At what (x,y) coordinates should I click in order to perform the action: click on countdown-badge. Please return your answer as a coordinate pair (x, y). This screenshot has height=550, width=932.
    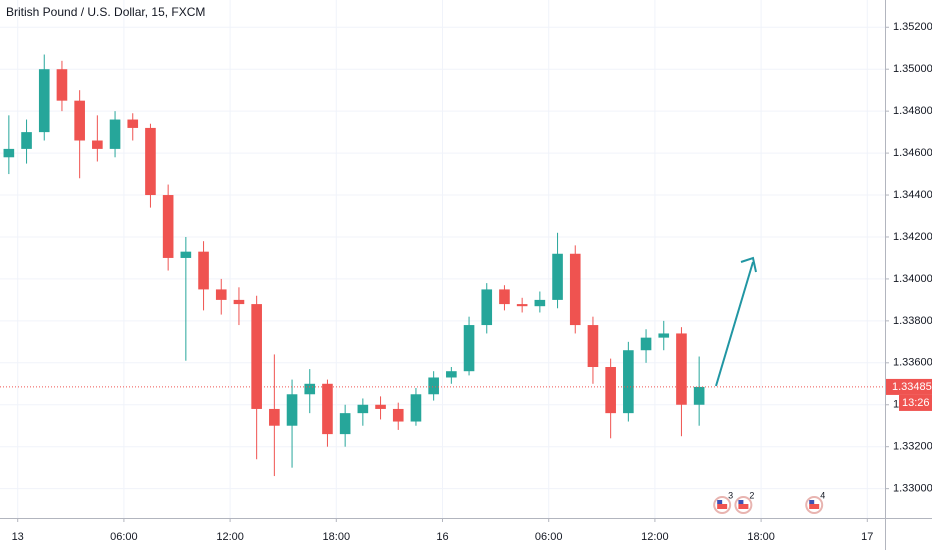
    Looking at the image, I should click on (915, 402).